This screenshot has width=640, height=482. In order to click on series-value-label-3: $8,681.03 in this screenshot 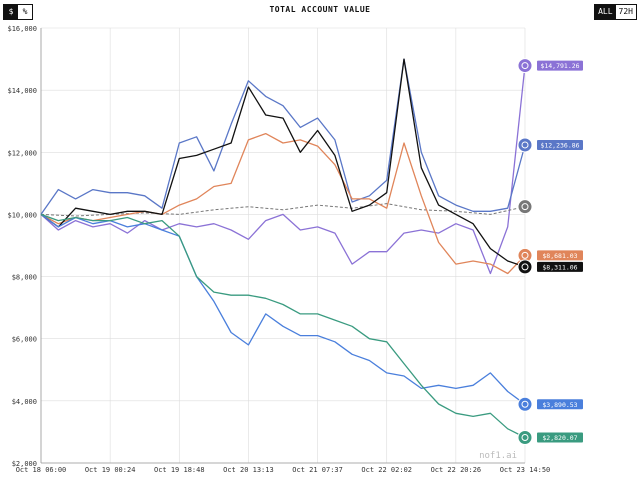, I will do `click(559, 256)`.